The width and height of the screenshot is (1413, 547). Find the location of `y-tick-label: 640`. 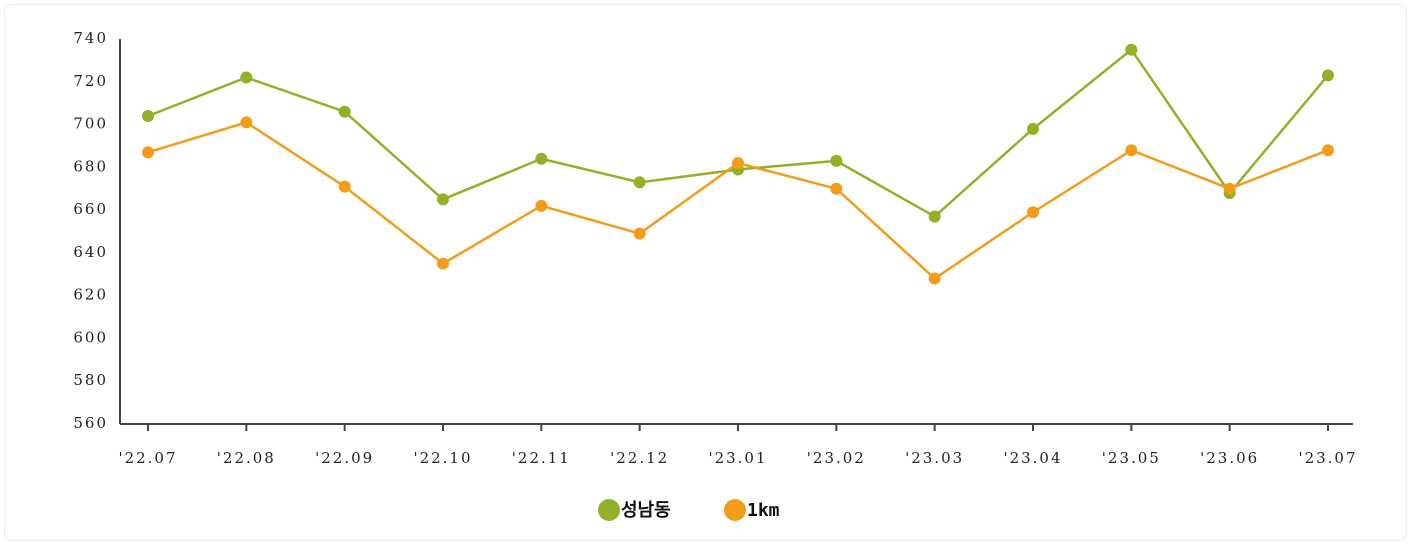

y-tick-label: 640 is located at coordinates (90, 252).